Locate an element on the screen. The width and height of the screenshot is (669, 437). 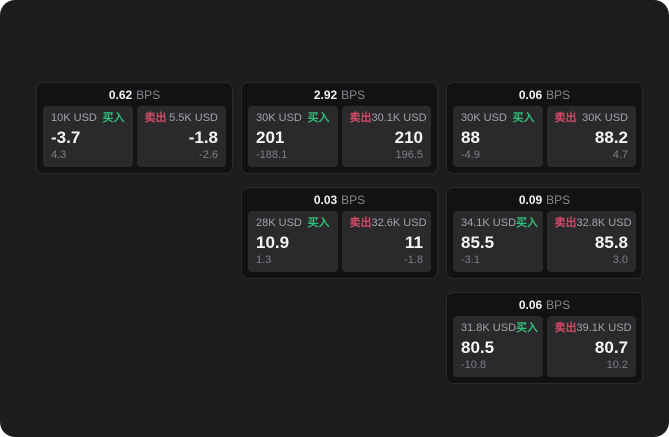
buy-panel: 31.8K USD 买入 80.5 -10.8 is located at coordinates (498, 346).